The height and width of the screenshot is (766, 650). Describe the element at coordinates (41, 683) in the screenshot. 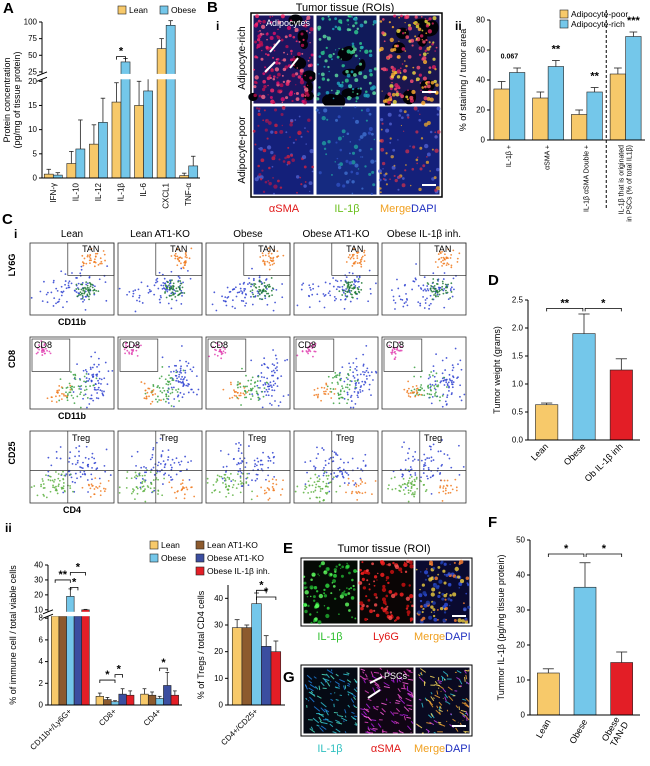

I see `y-tick-label: 2` at that location.